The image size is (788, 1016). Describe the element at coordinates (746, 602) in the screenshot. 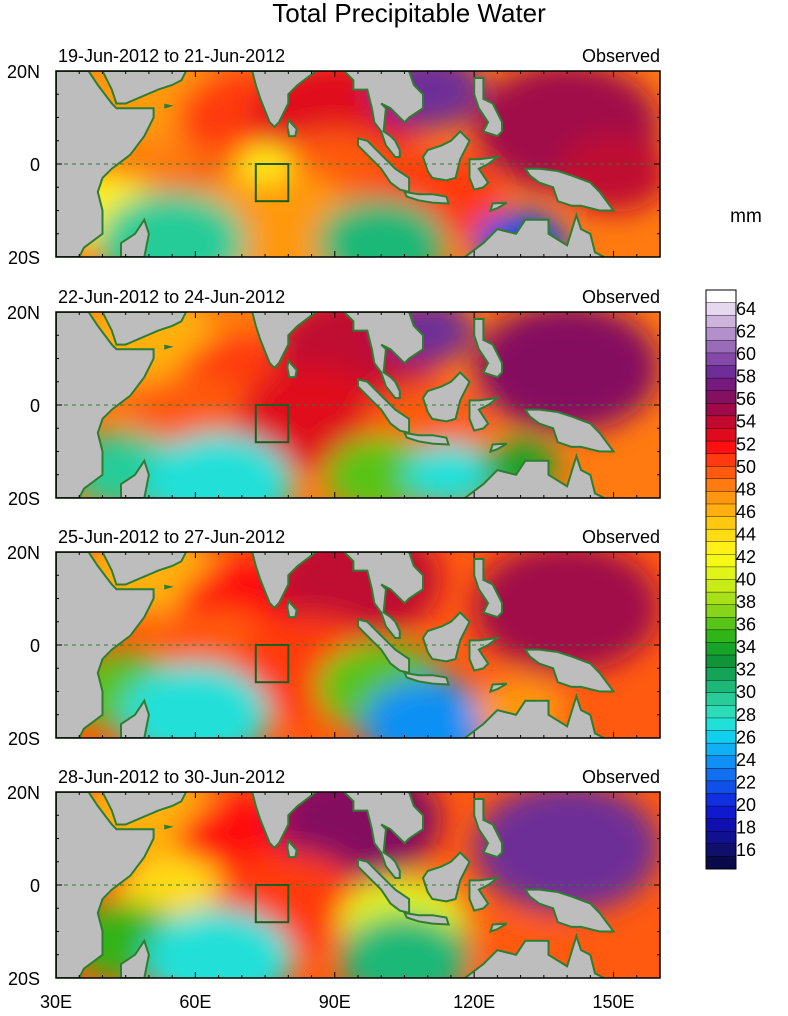

I see `colorbar-label: 38` at that location.